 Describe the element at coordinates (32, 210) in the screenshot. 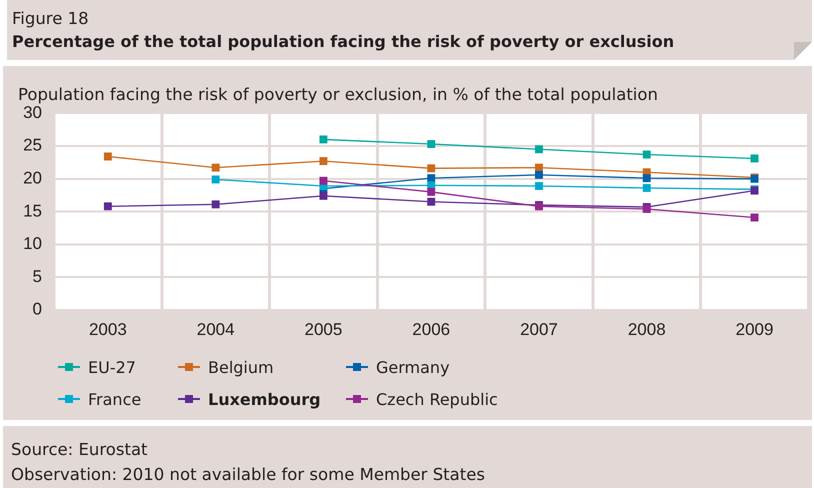

I see `y-tick-label: 15` at that location.